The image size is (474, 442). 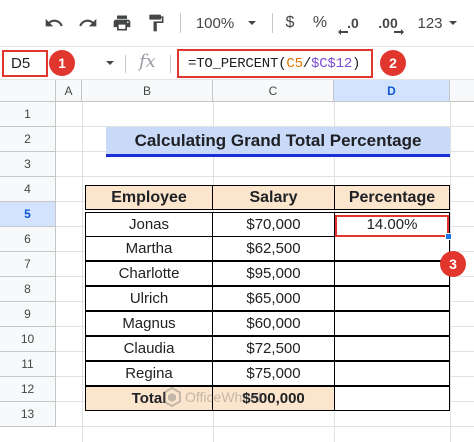 What do you see at coordinates (273, 248) in the screenshot?
I see `salary-cell: $62,500` at bounding box center [273, 248].